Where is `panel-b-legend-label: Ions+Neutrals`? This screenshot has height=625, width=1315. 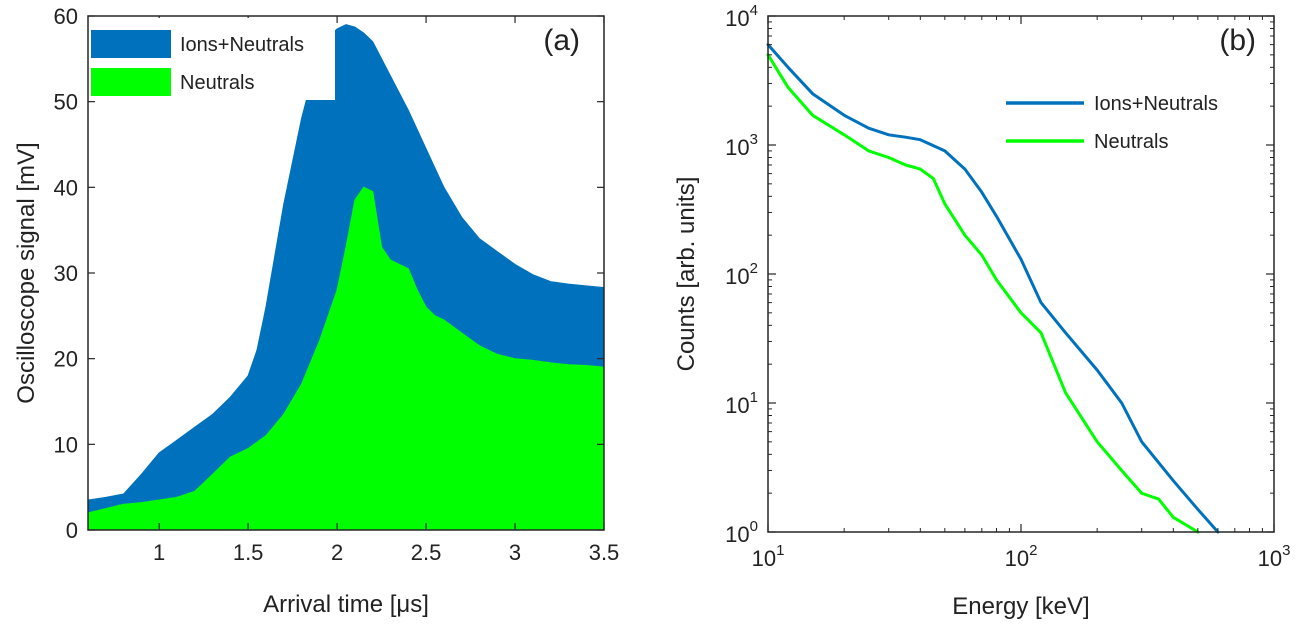 panel-b-legend-label: Ions+Neutrals is located at coordinates (1156, 104).